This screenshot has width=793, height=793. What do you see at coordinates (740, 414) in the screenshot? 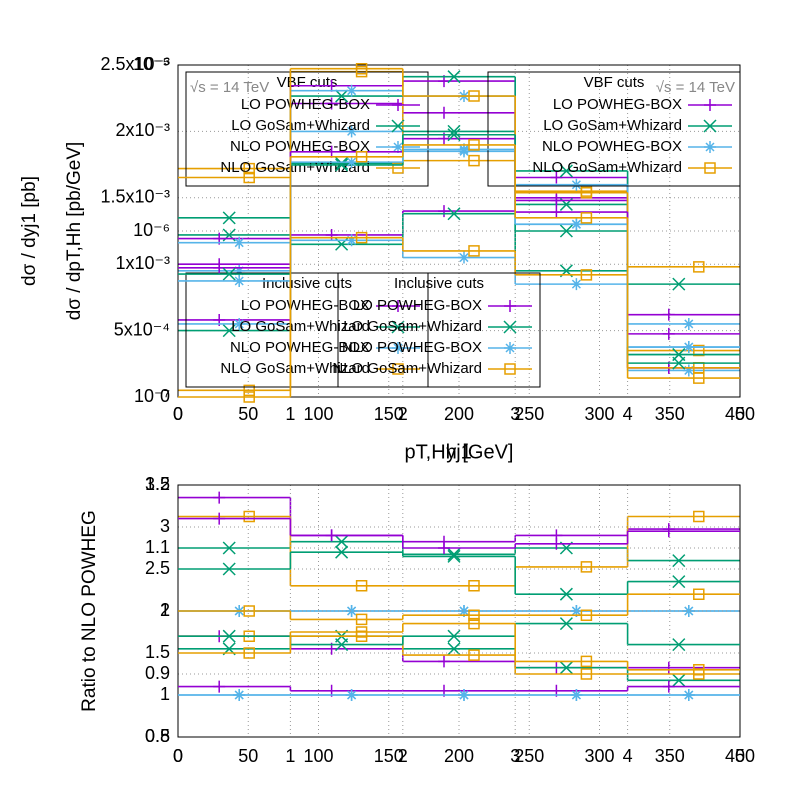
I see `x-tick-label: 5` at bounding box center [740, 414].